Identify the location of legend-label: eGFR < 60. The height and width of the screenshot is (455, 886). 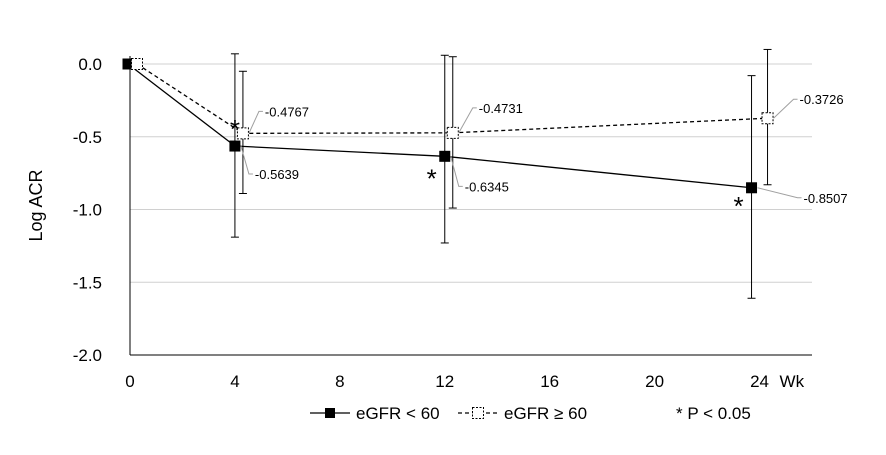
(398, 413).